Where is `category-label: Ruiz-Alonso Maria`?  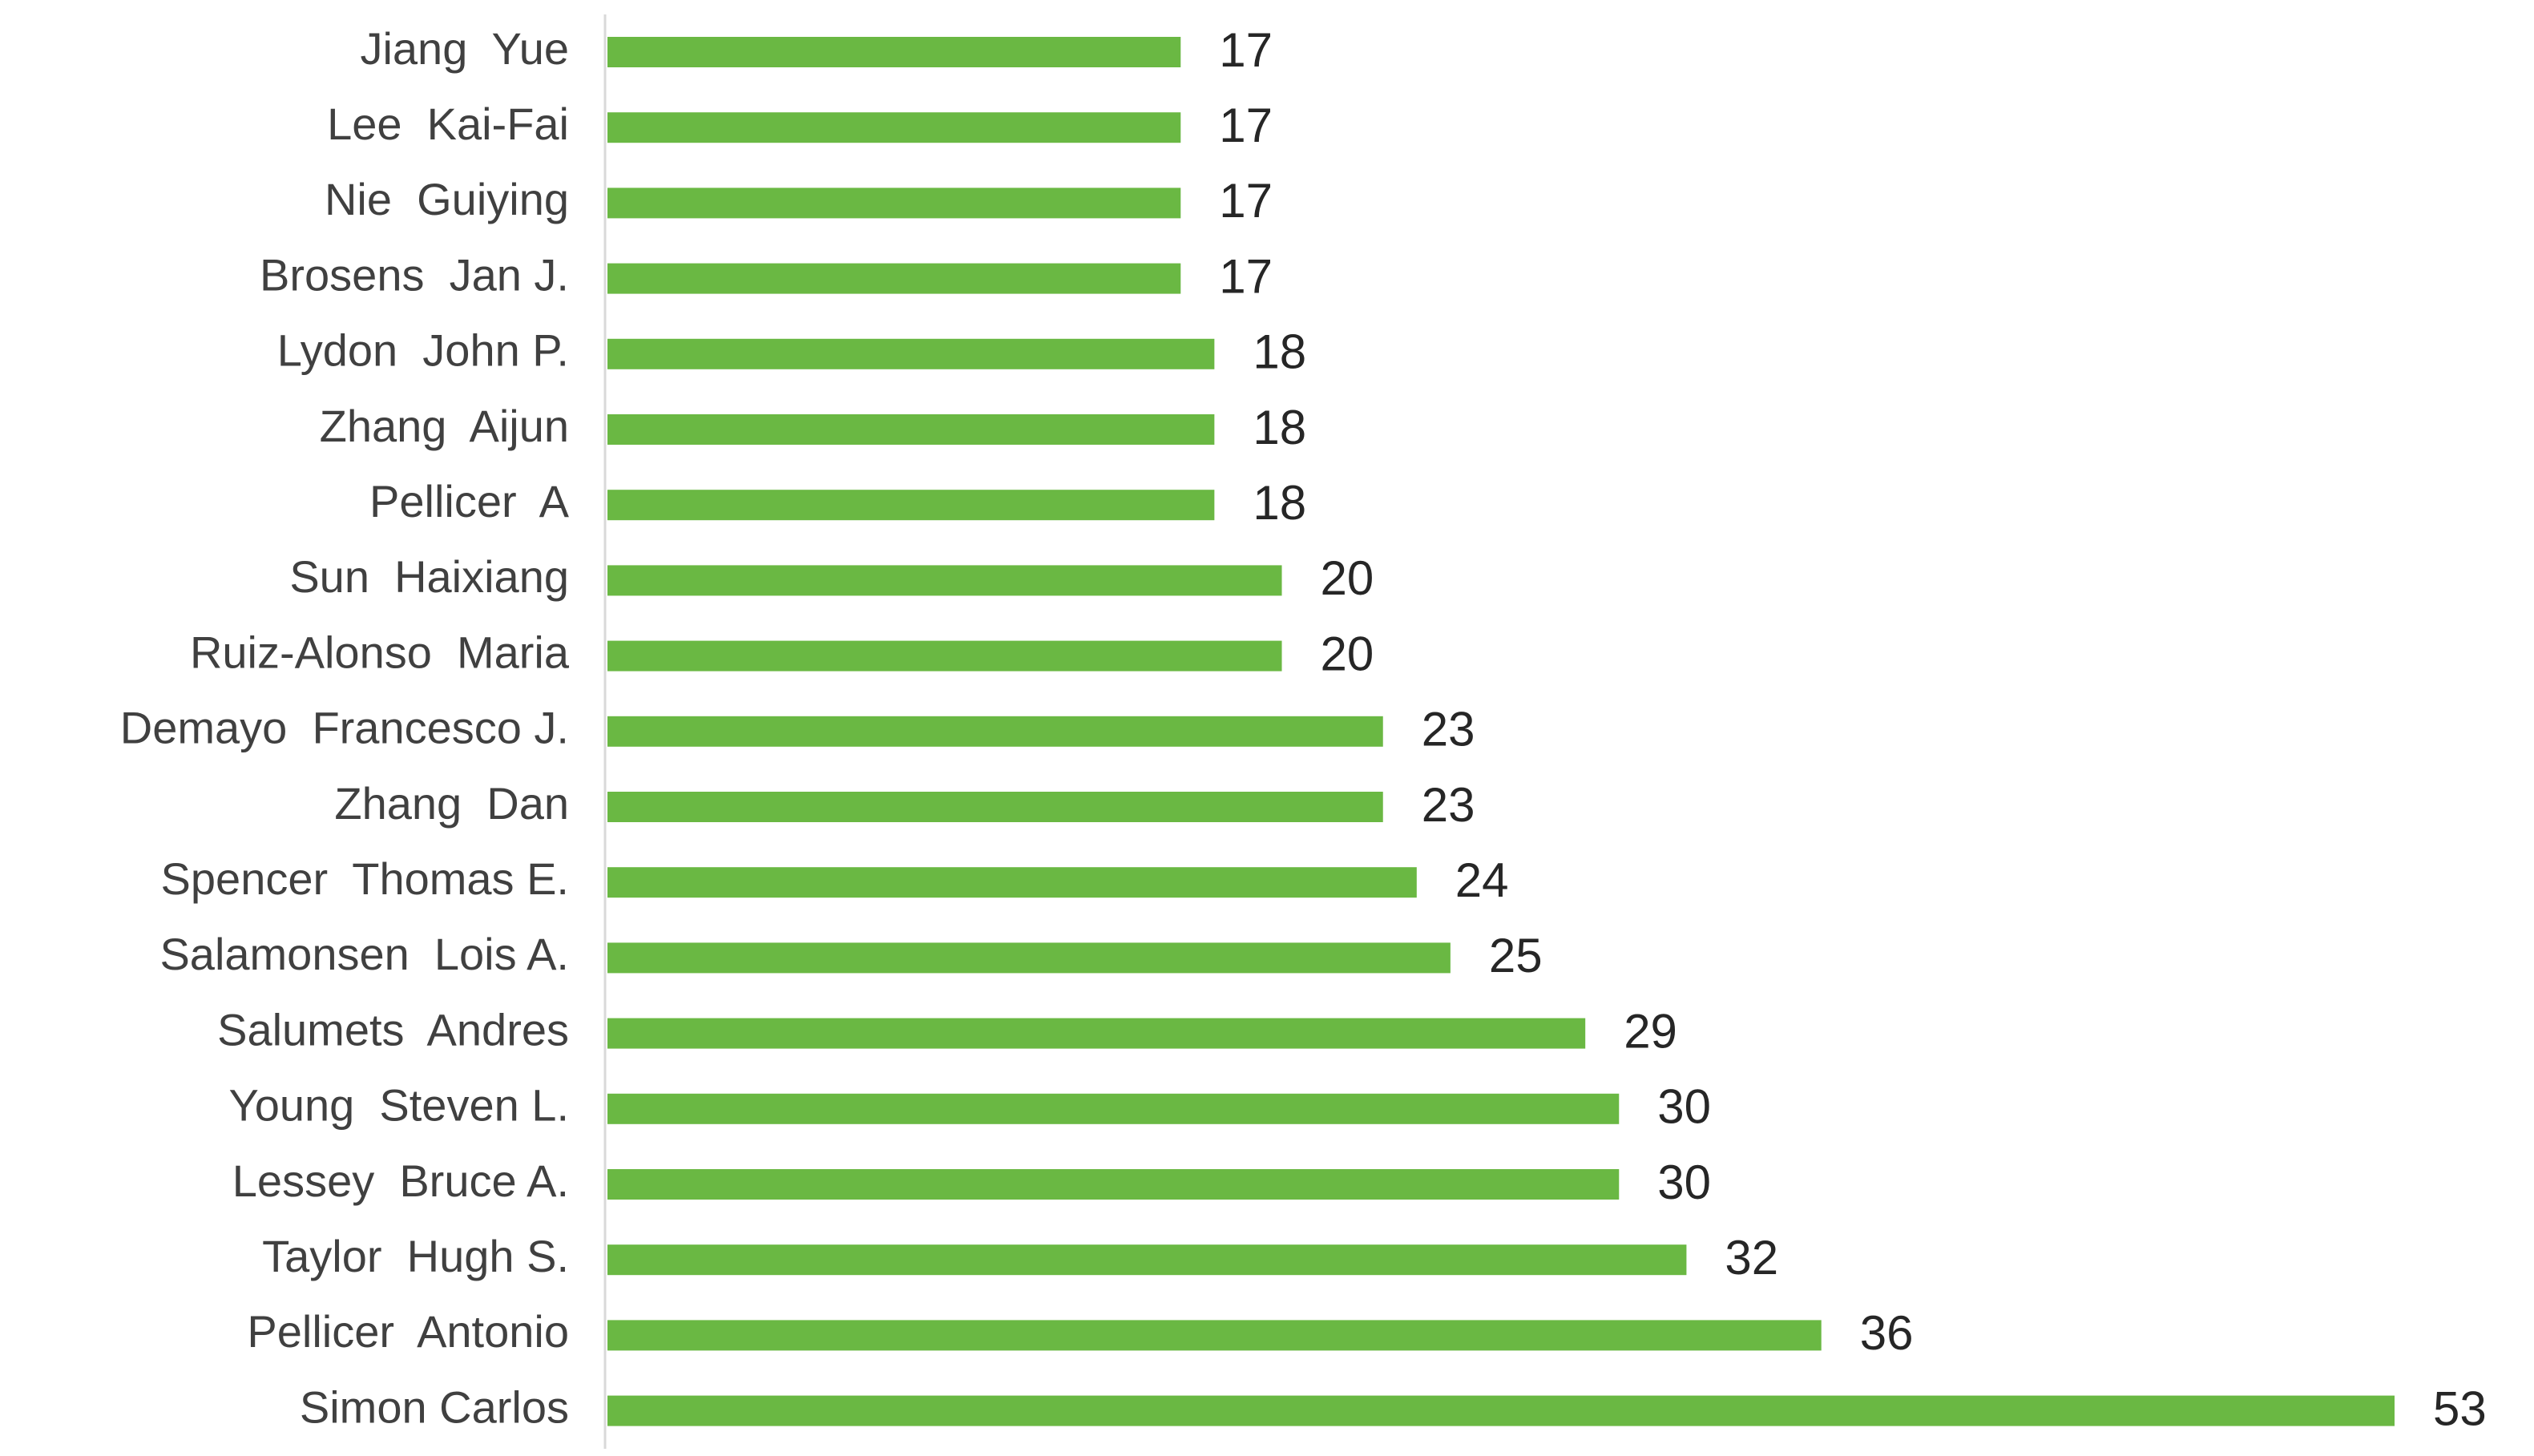
category-label: Ruiz-Alonso Maria is located at coordinates (380, 652).